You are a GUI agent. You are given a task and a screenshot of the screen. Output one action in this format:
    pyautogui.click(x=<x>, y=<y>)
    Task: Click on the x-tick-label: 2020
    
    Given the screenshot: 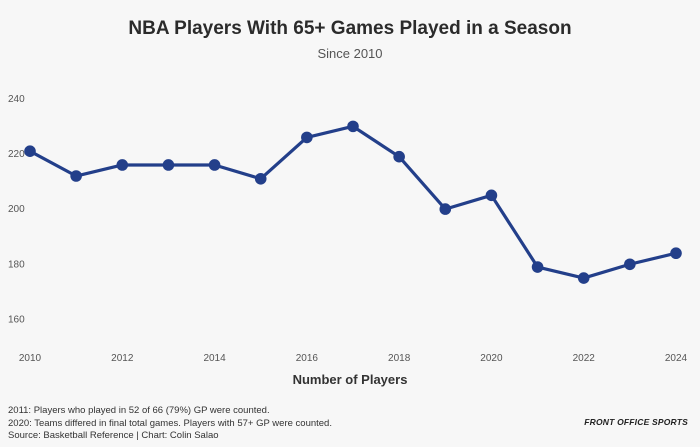 What is the action you would take?
    pyautogui.click(x=491, y=358)
    